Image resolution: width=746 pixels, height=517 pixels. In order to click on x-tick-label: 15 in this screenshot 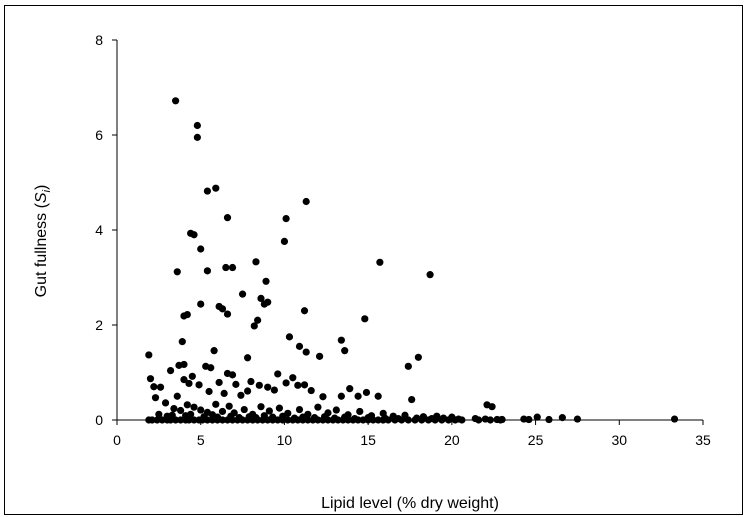, I will do `click(368, 440)`.